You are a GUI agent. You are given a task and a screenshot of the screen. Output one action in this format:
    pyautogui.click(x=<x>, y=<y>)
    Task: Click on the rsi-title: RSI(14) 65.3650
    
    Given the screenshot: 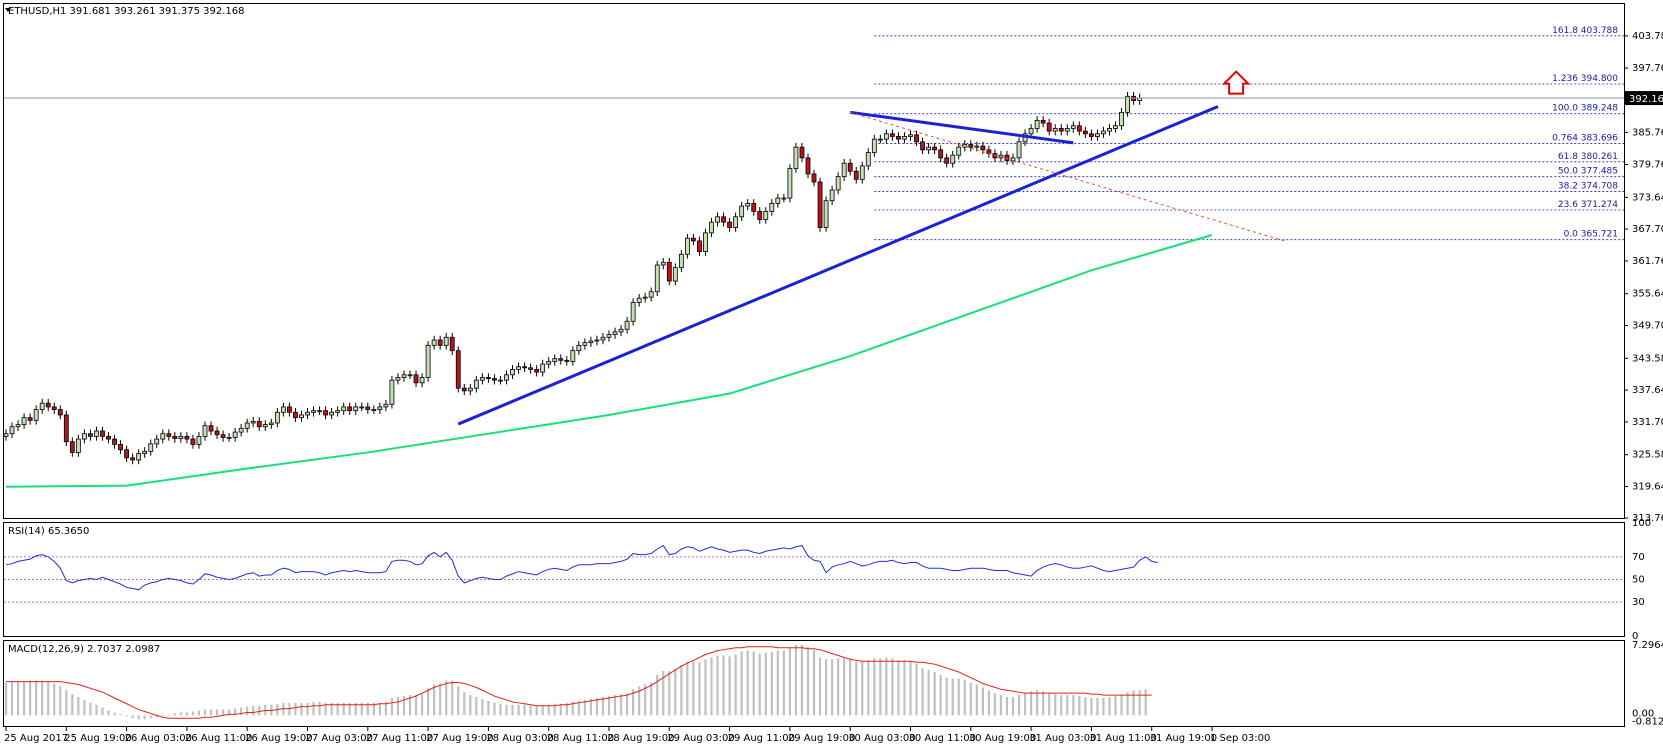 What is the action you would take?
    pyautogui.click(x=48, y=531)
    